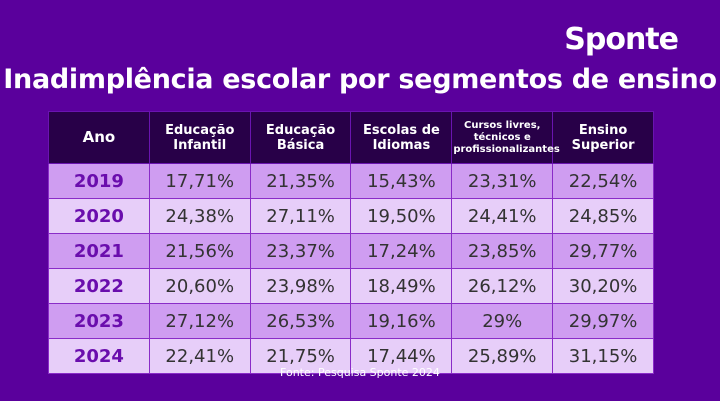  I want to click on value-cell: 29,77%, so click(603, 251).